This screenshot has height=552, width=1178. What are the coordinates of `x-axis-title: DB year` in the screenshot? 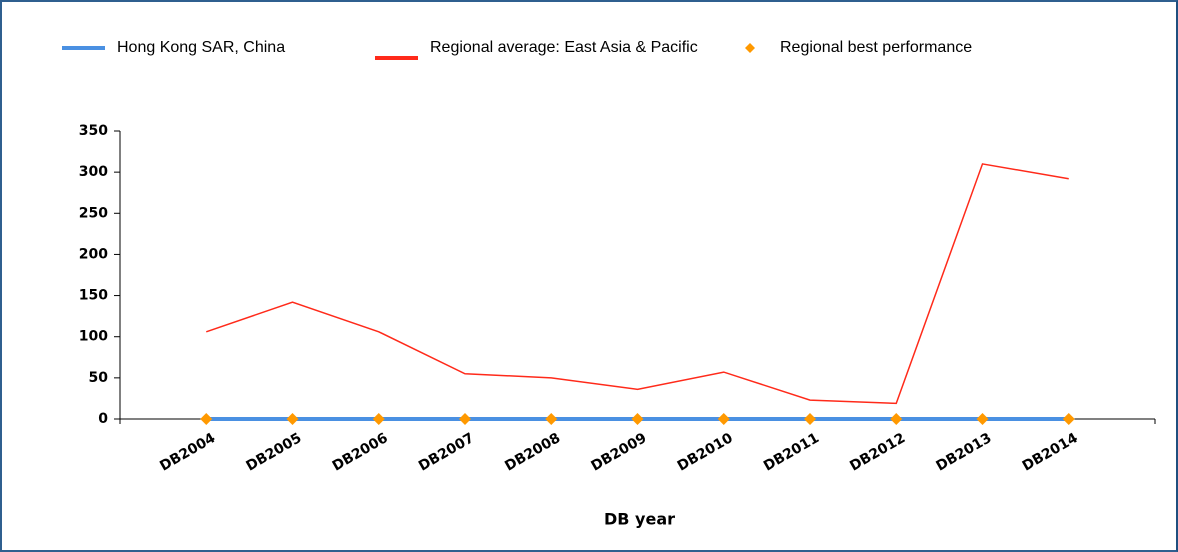 It's located at (639, 519).